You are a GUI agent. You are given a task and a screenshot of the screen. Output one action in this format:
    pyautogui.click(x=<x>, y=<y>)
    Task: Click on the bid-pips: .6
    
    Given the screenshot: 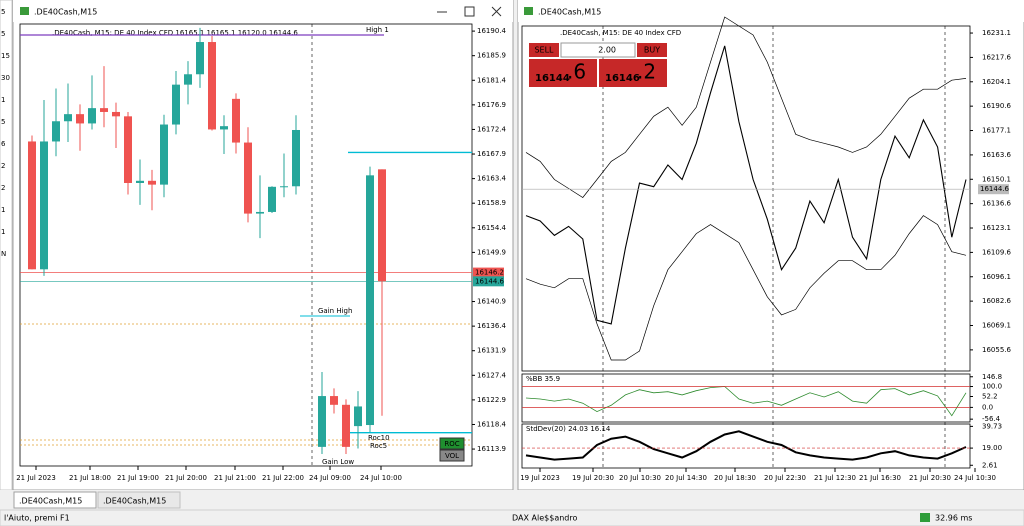 What is the action you would take?
    pyautogui.click(x=576, y=72)
    